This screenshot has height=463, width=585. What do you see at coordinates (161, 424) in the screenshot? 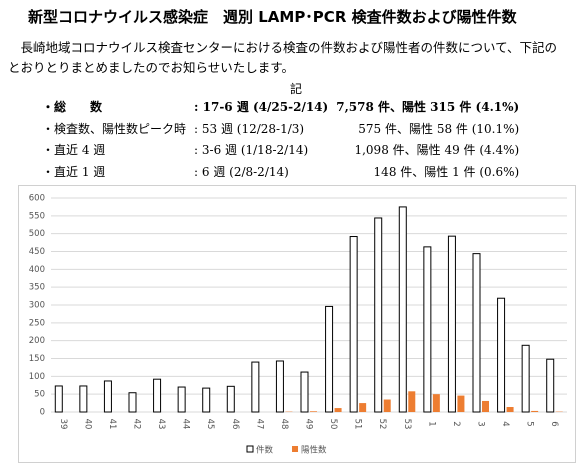
I see `x-tick-label: 43` at bounding box center [161, 424].